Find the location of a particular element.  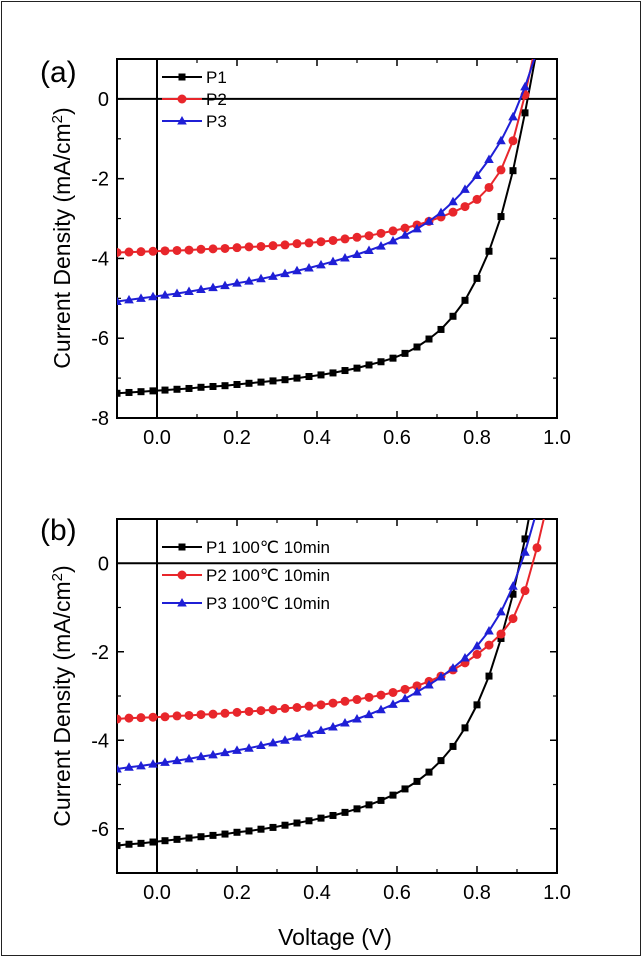

x-tick-label: 0.8 is located at coordinates (477, 893).